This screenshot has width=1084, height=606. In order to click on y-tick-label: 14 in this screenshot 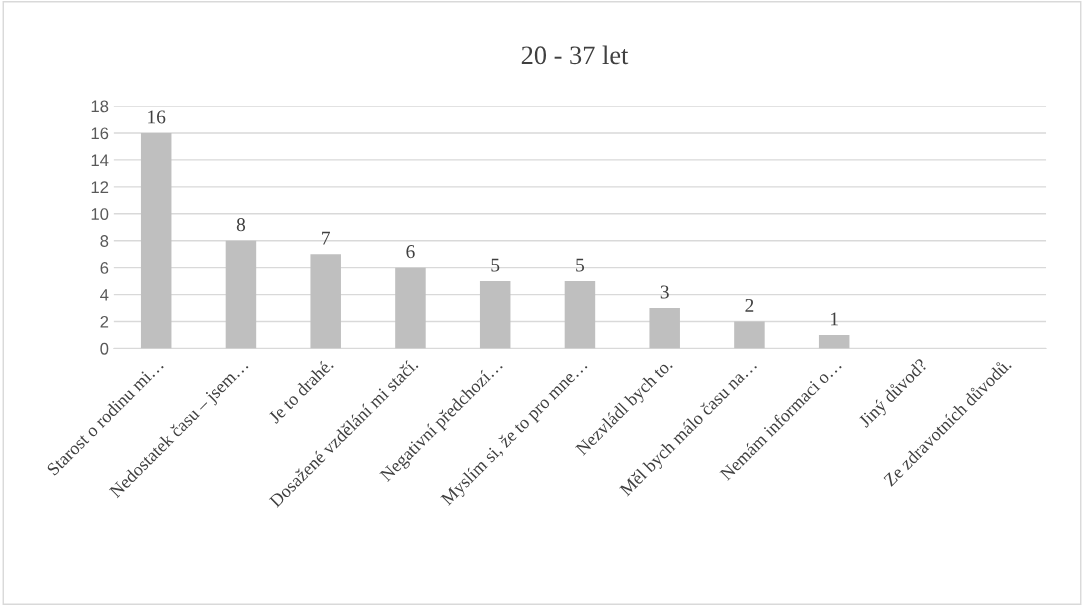, I will do `click(100, 160)`.